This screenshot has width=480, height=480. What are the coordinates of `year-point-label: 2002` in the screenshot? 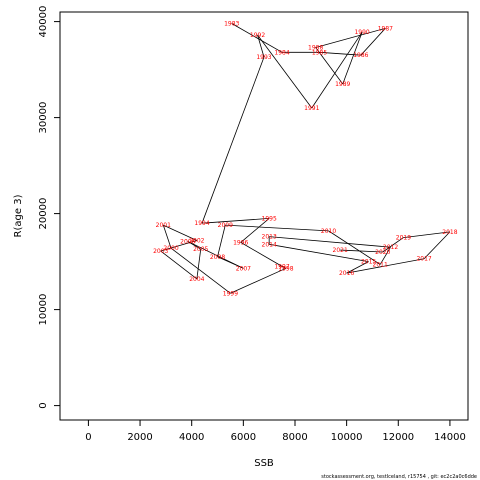 It's located at (196, 240).